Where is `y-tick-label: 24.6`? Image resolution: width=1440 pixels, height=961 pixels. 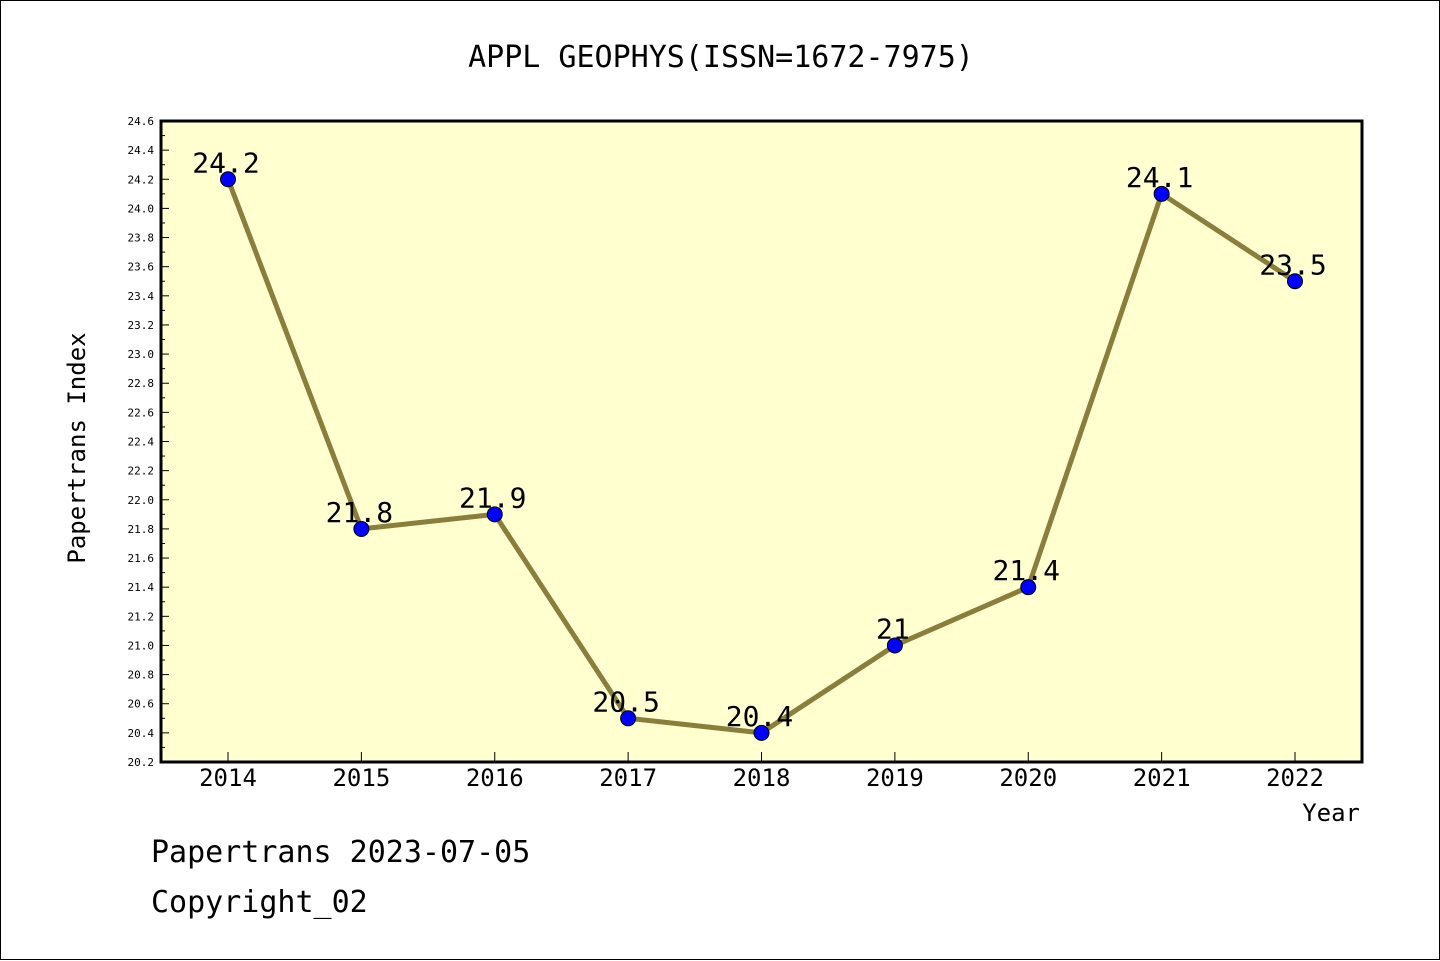 y-tick-label: 24.6 is located at coordinates (141, 121).